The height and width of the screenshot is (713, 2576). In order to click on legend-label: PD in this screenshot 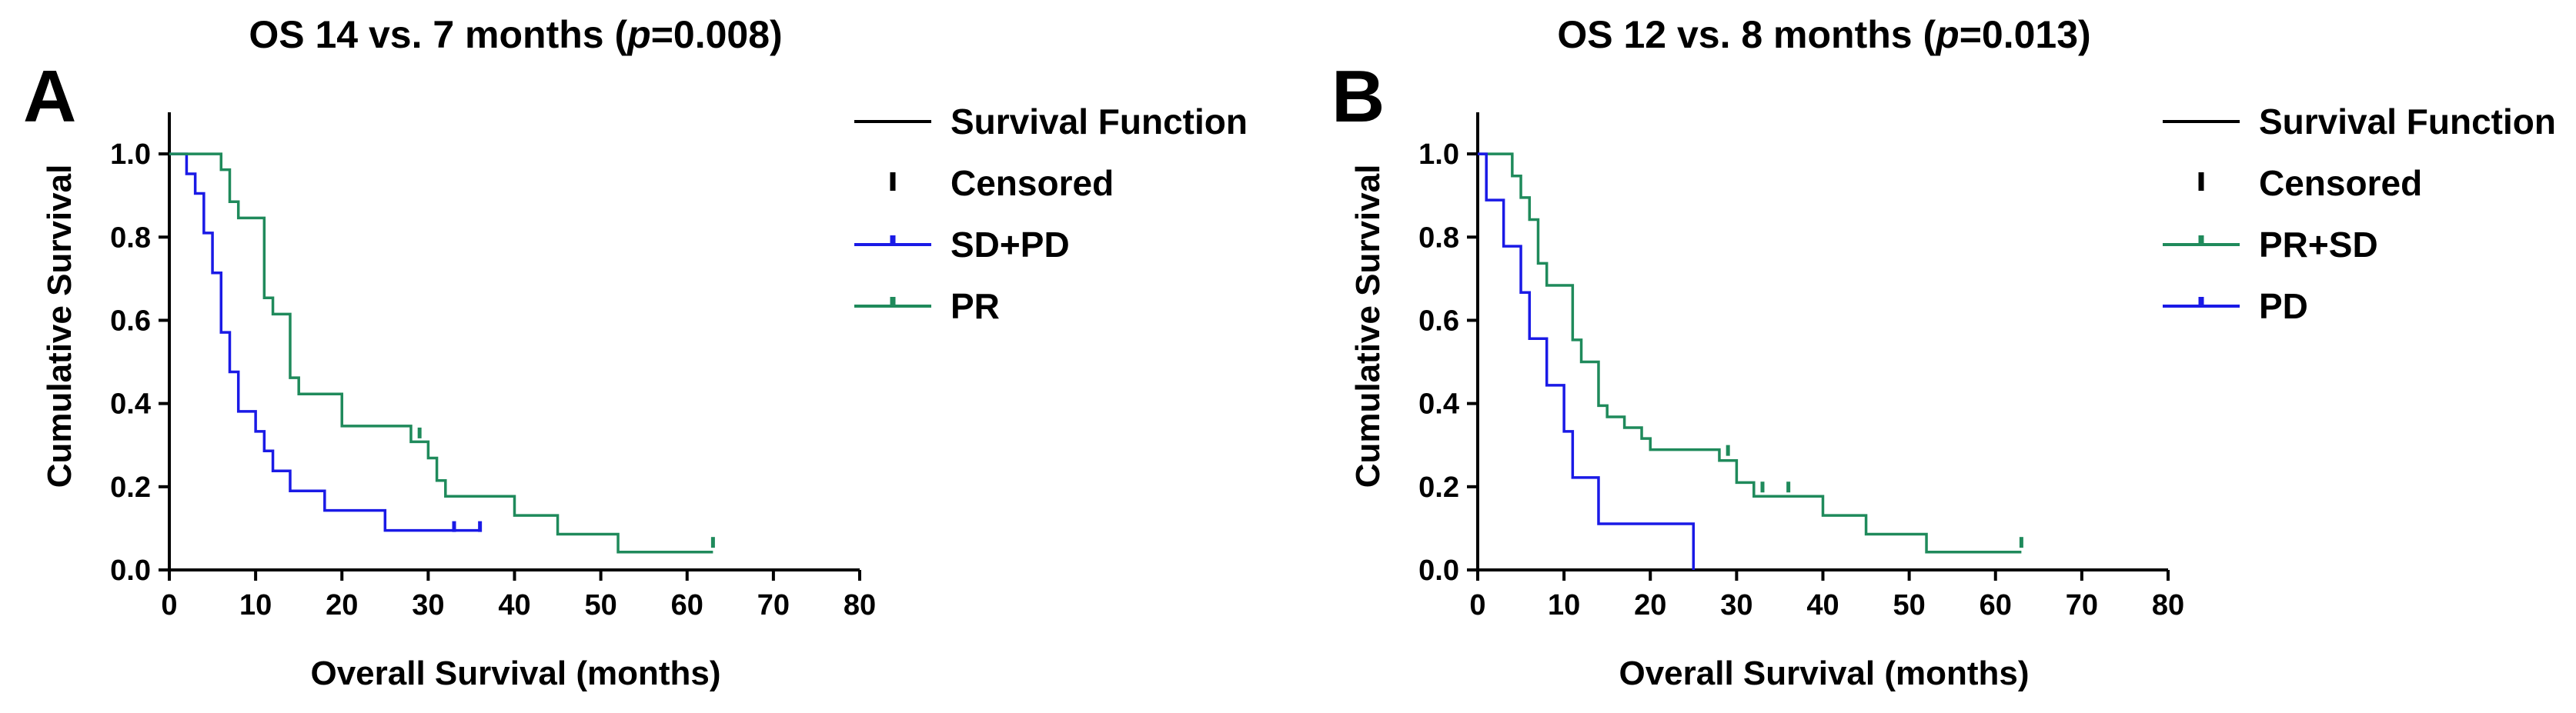, I will do `click(2283, 306)`.